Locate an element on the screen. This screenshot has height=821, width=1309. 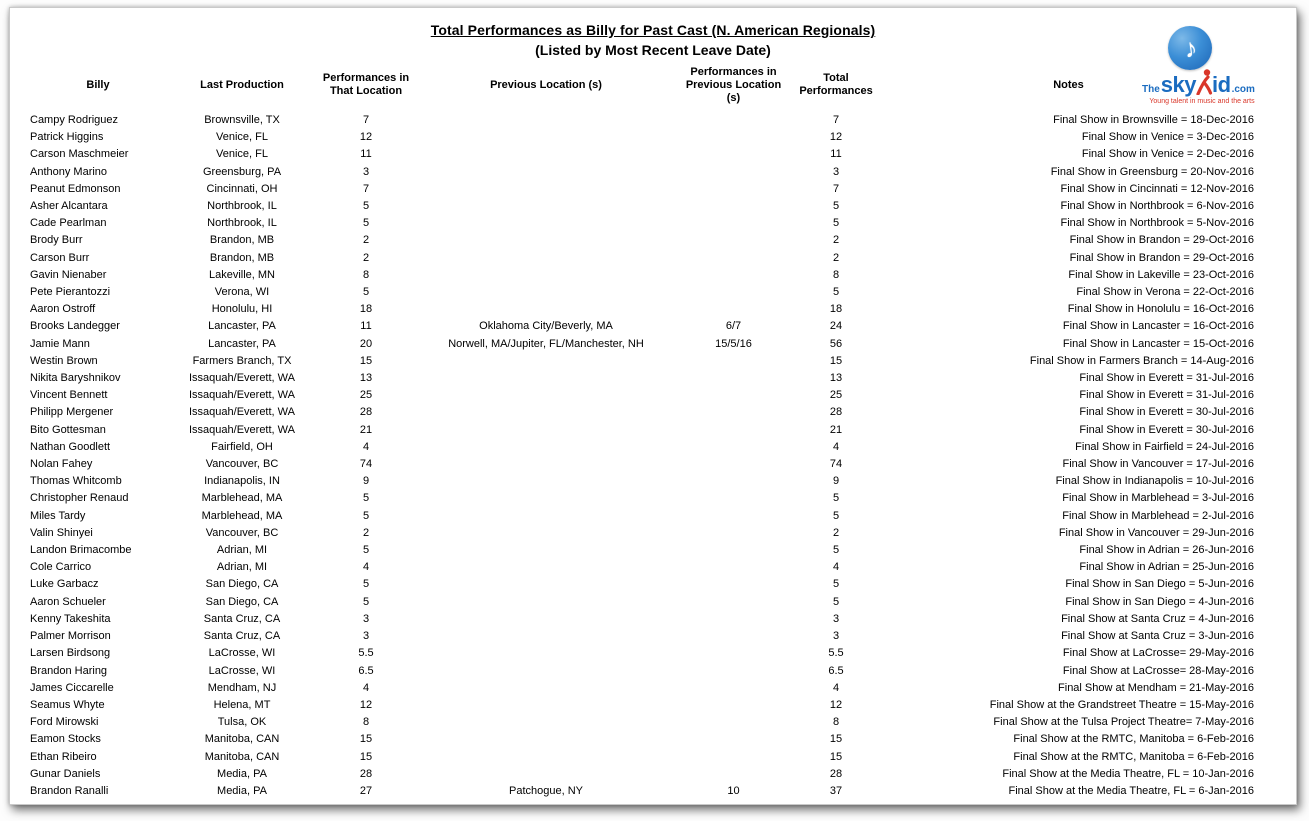
previous-locations-cell: Oklahoma City/Beverly, MA is located at coordinates (546, 326).